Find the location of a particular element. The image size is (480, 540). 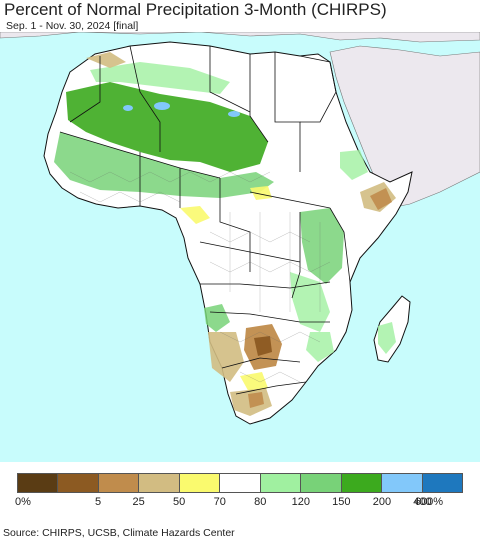

yellow-patches is located at coordinates (226, 290).